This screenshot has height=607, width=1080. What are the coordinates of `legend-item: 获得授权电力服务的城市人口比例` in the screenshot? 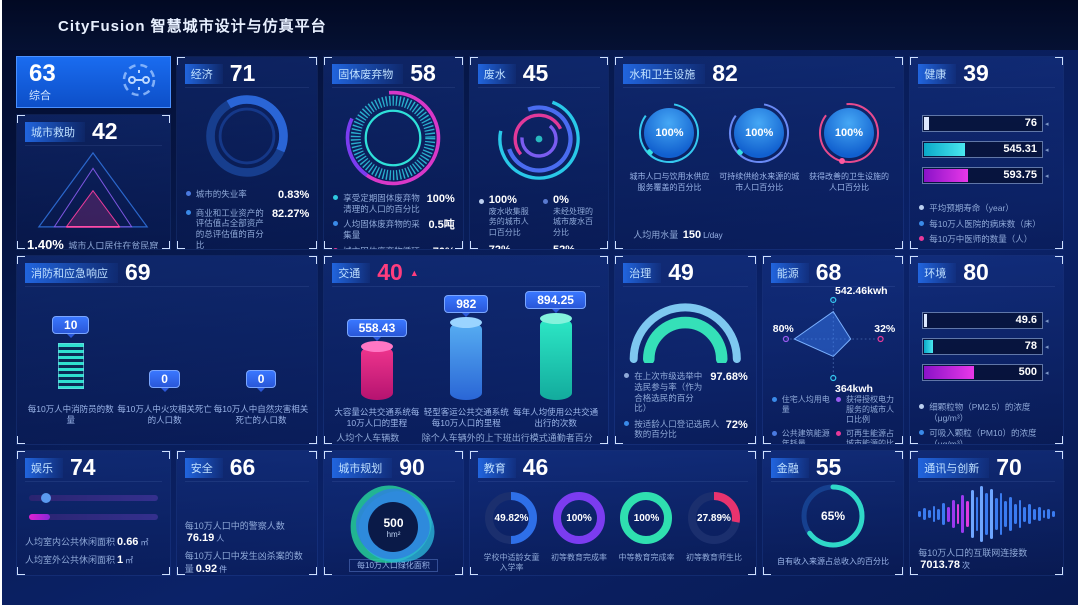 It's located at (865, 410).